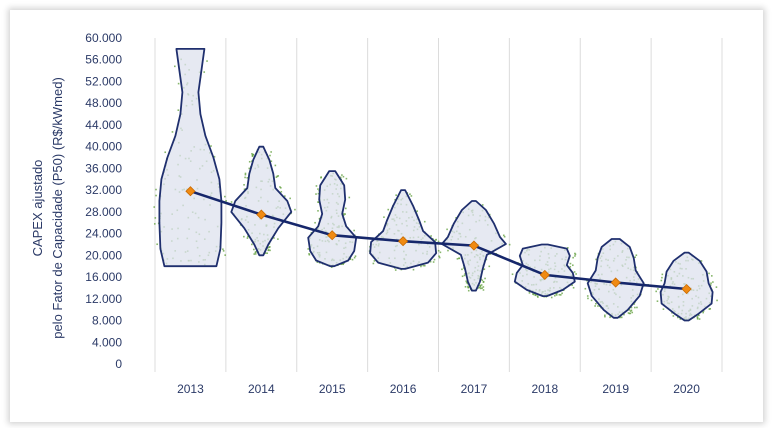  I want to click on y-tick-label: 4.000, so click(107, 342).